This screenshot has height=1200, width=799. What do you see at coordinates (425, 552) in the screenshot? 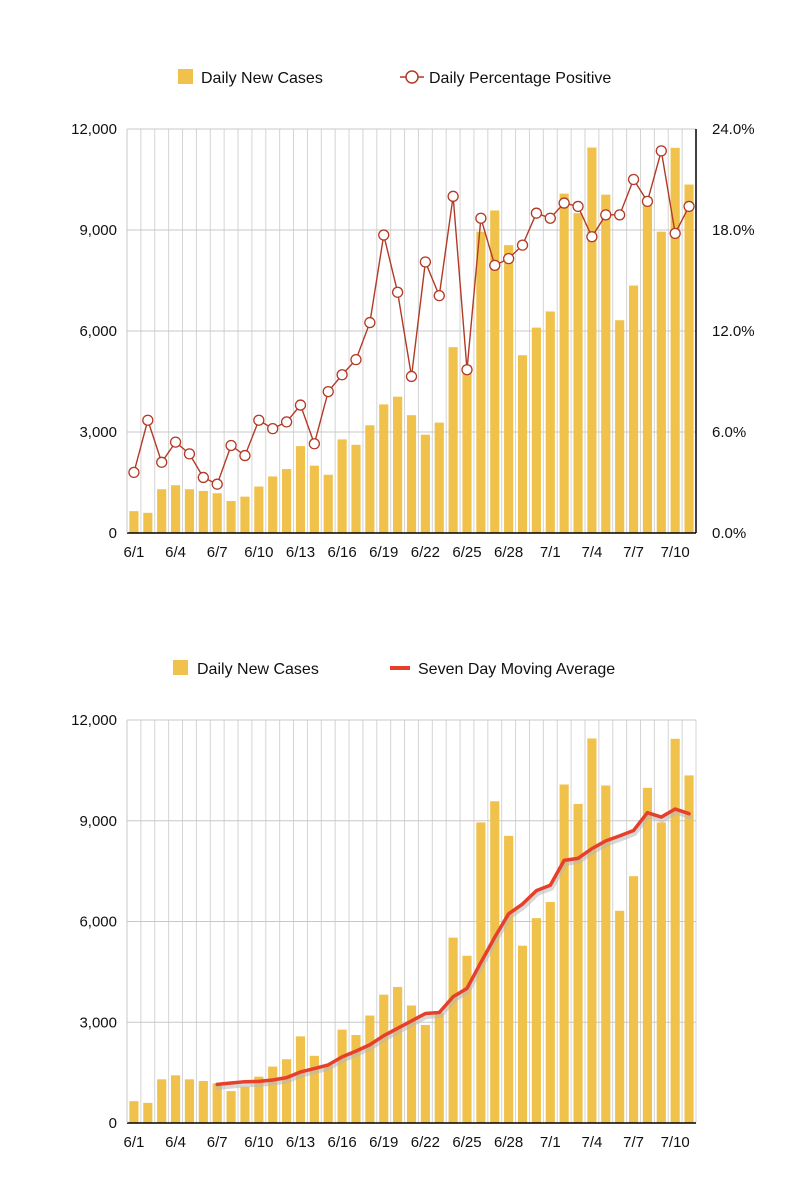
I see `c1-xtick-7: 6/22` at bounding box center [425, 552].